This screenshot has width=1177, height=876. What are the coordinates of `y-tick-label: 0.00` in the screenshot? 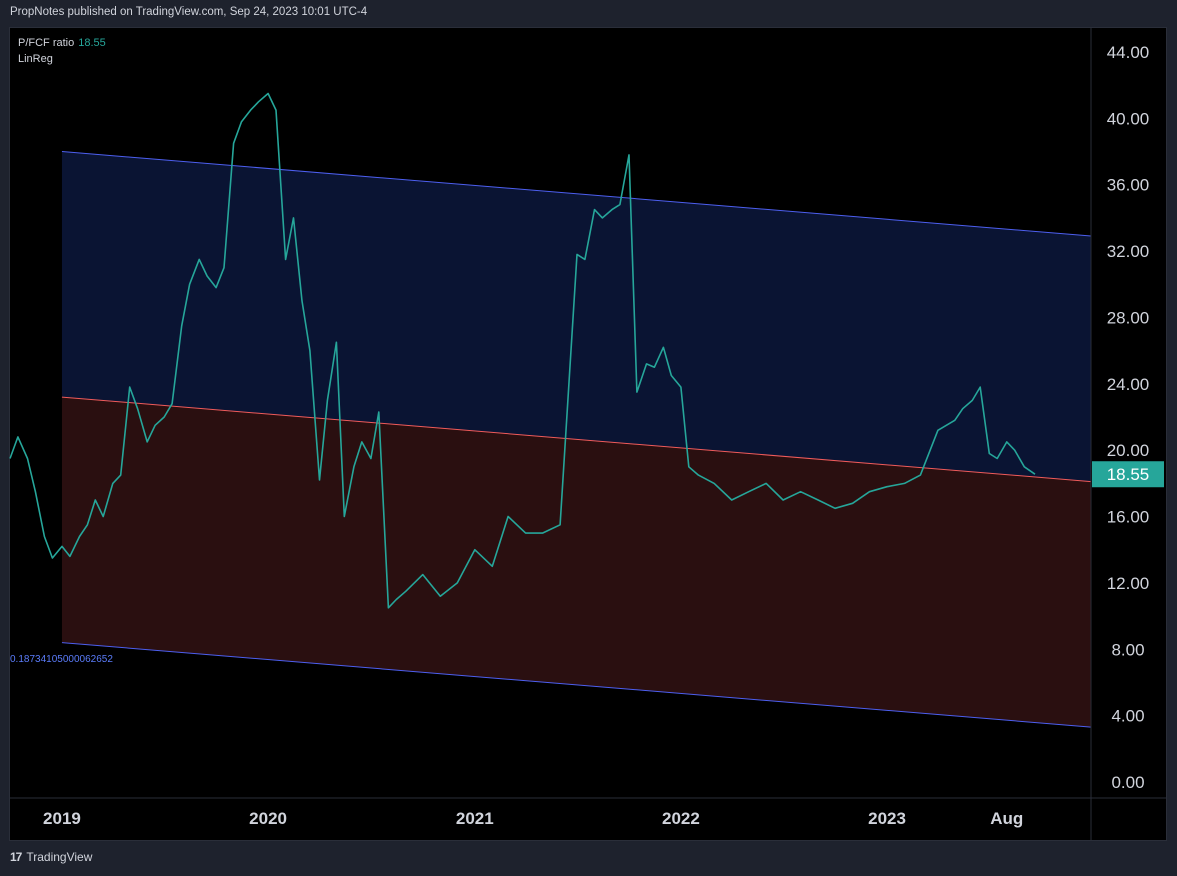 It's located at (1127, 782).